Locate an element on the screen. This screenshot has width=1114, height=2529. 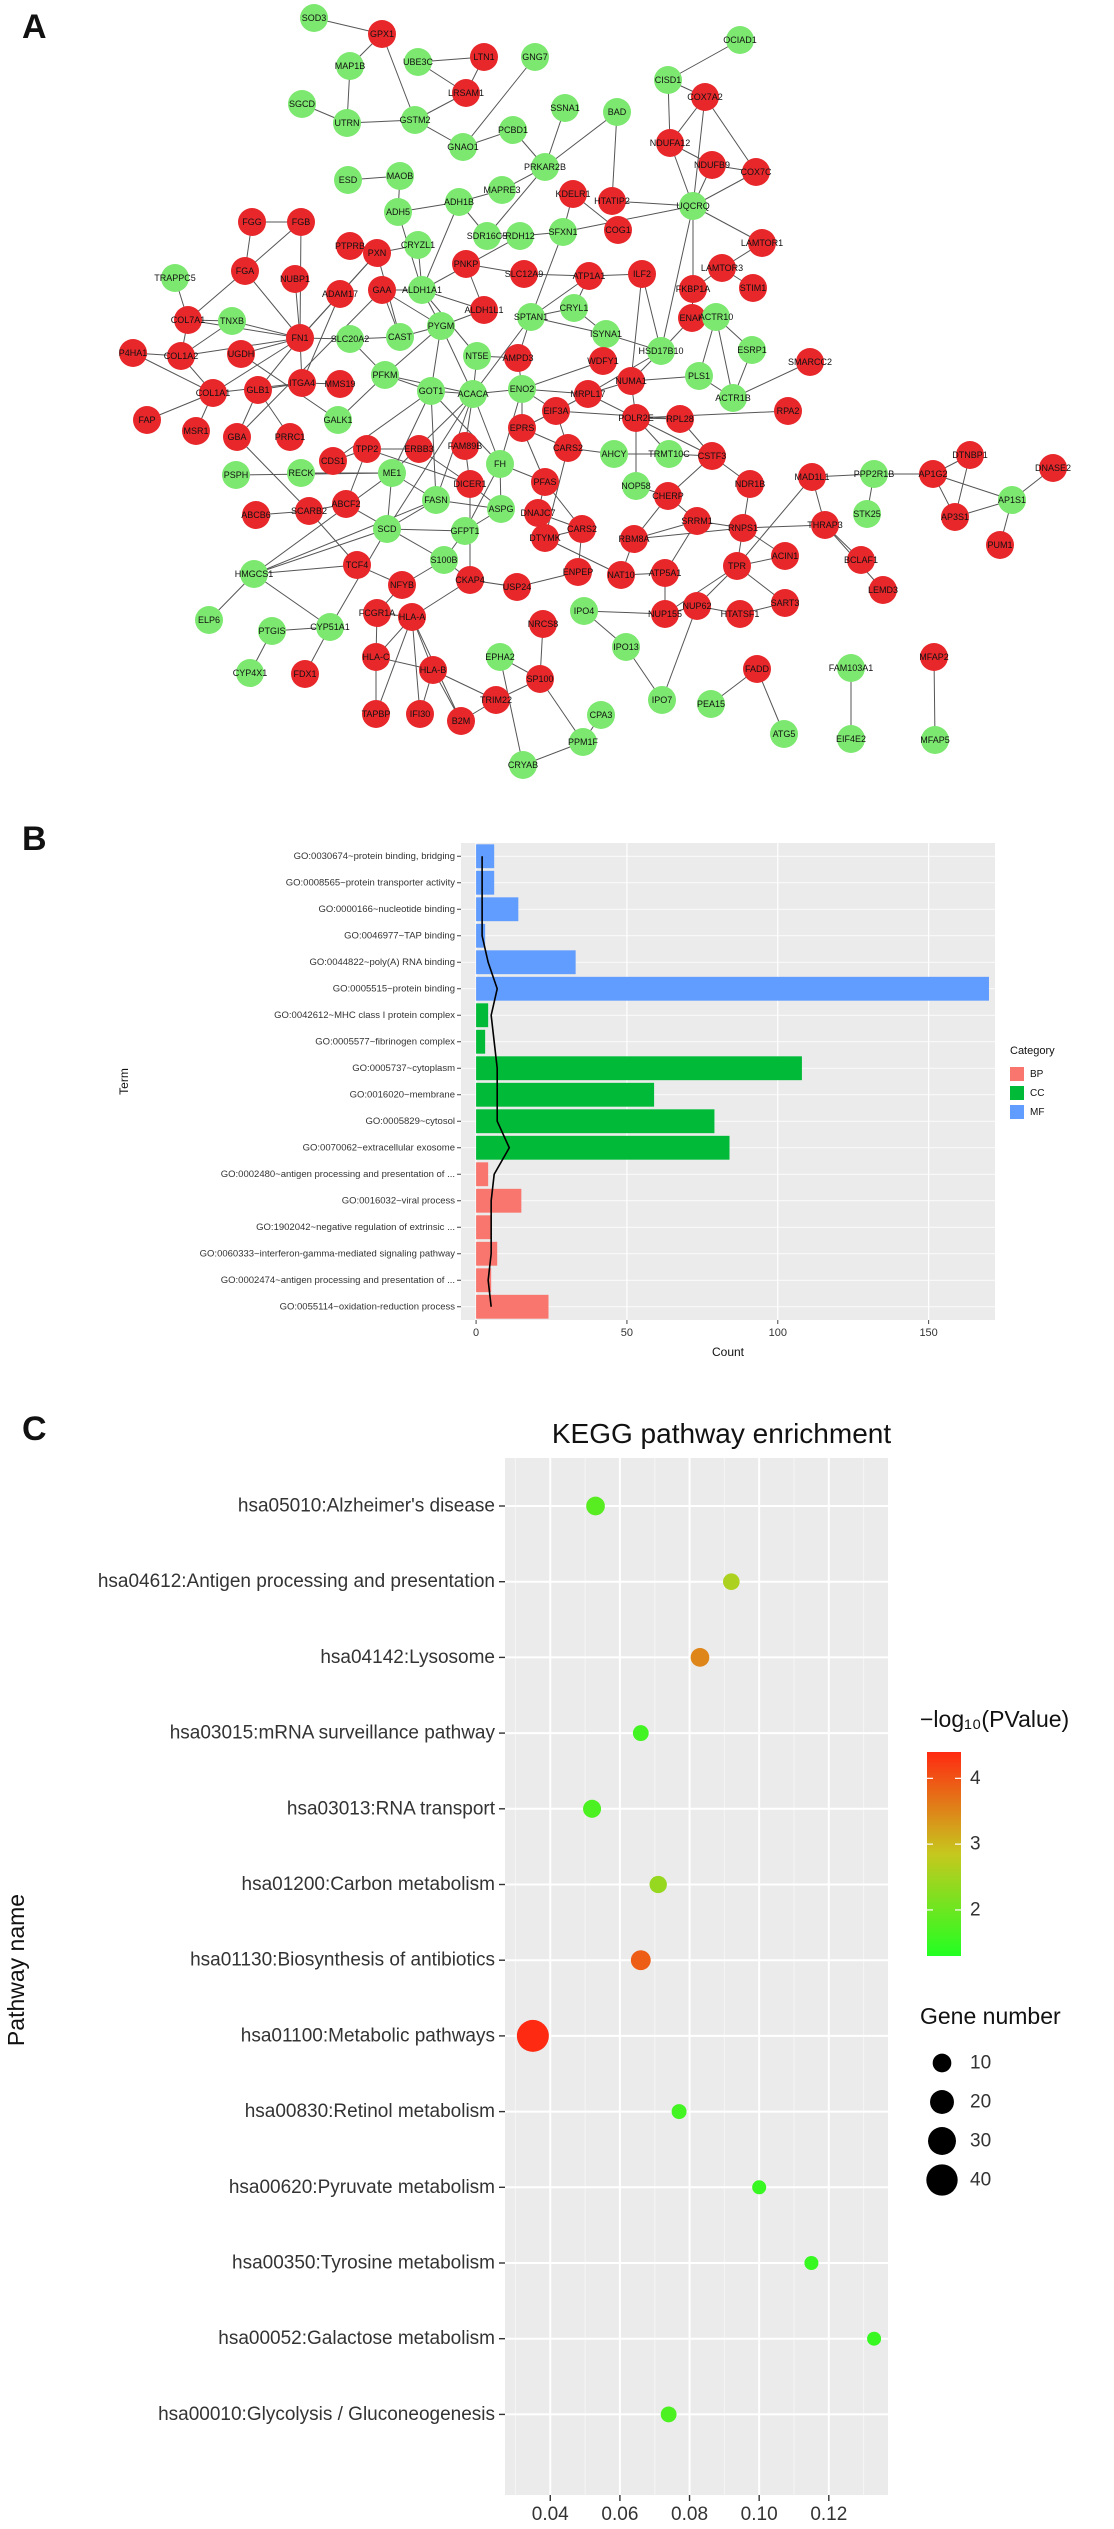
node-label: NUMA1 is located at coordinates (631, 381).